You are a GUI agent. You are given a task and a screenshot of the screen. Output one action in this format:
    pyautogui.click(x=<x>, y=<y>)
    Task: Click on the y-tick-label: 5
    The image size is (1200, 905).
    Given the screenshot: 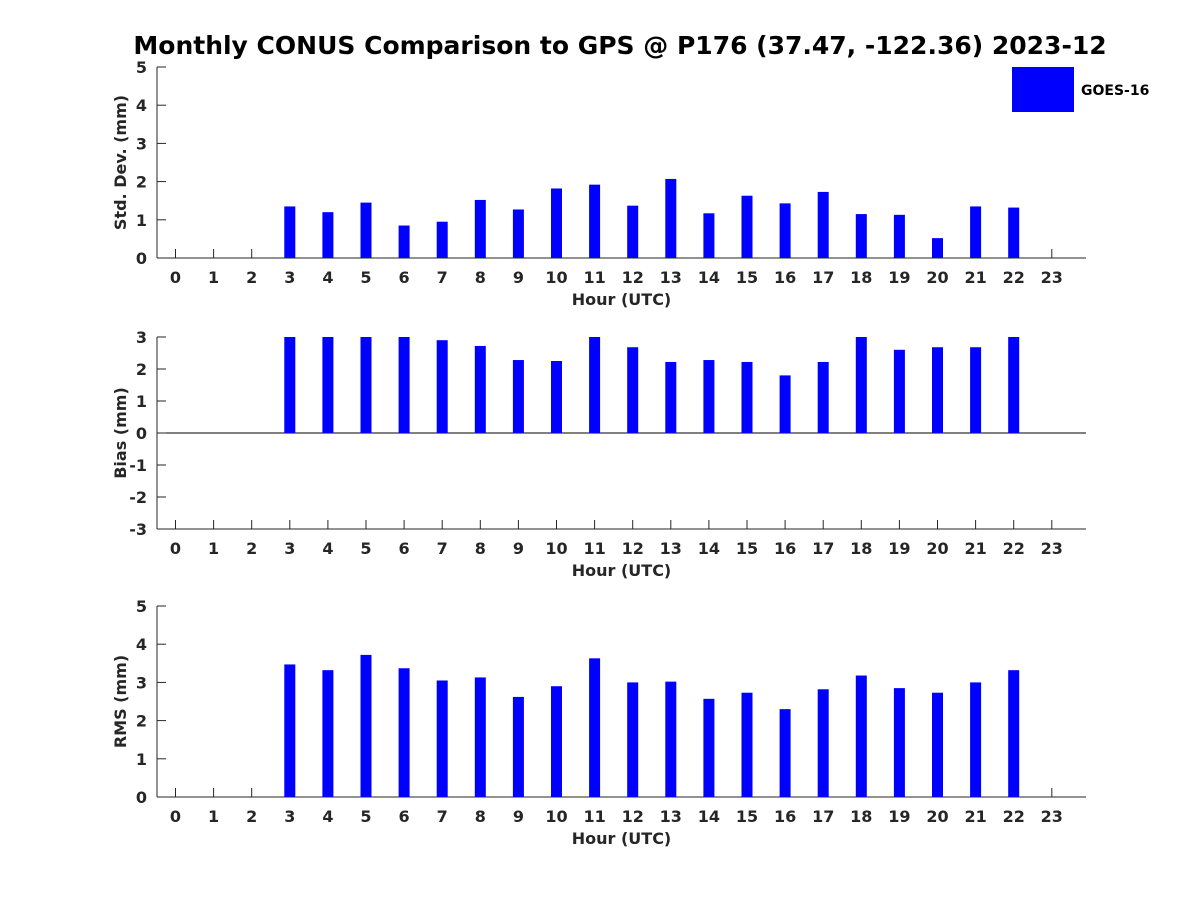 What is the action you would take?
    pyautogui.click(x=141, y=606)
    